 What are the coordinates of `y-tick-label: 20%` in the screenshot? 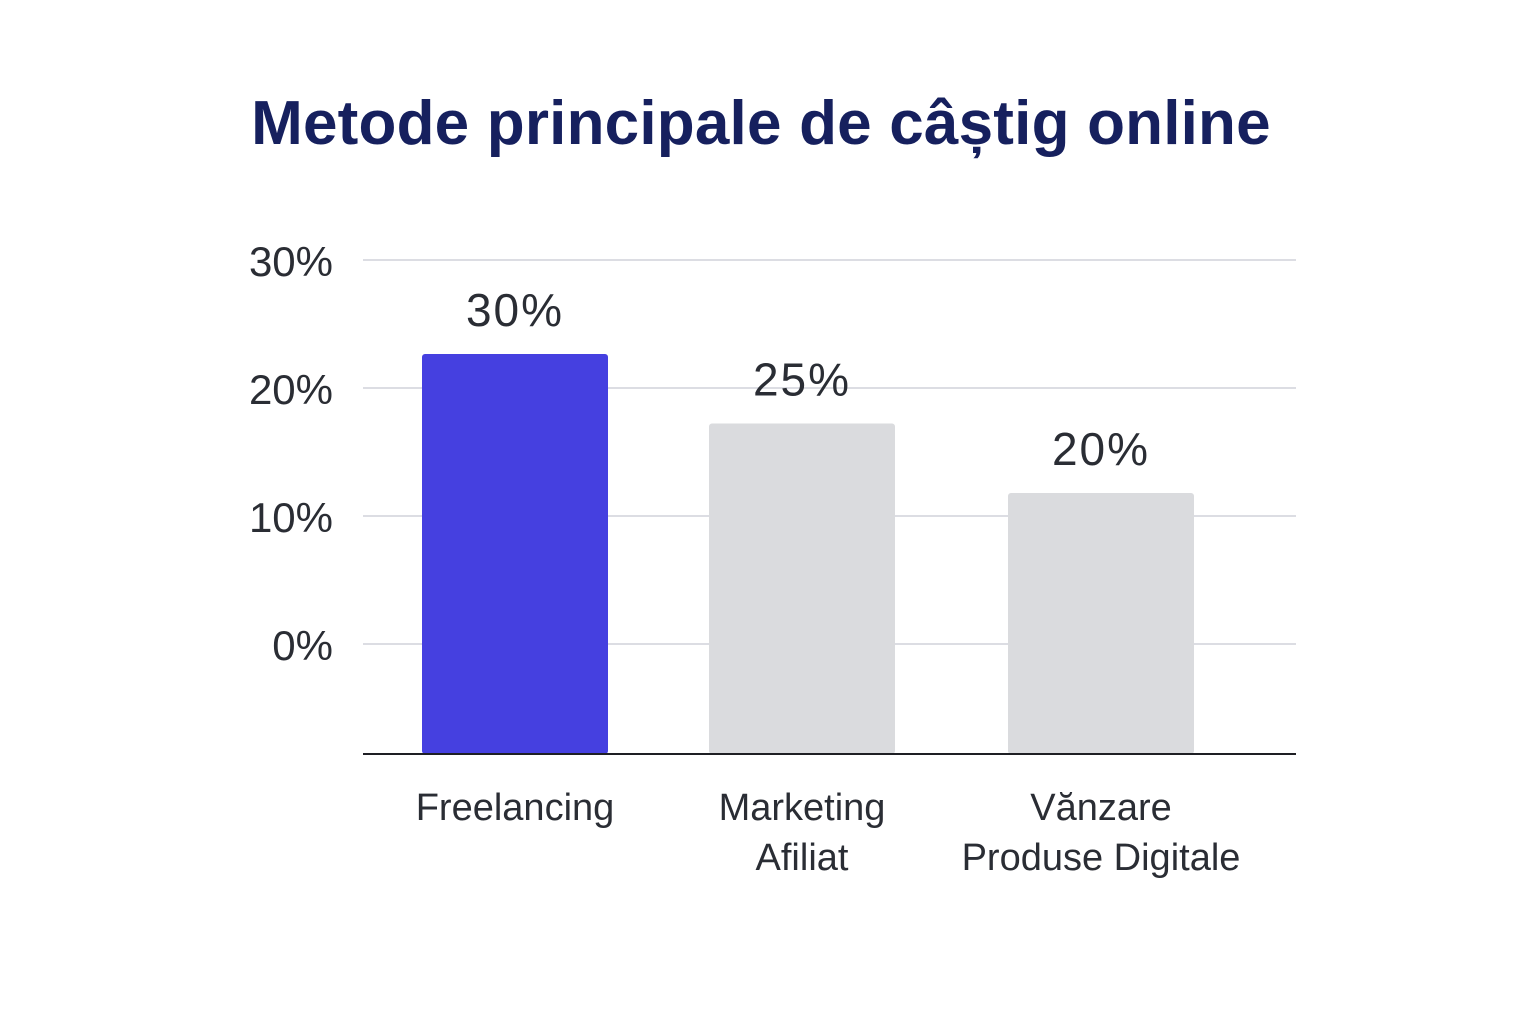 It's located at (291, 389).